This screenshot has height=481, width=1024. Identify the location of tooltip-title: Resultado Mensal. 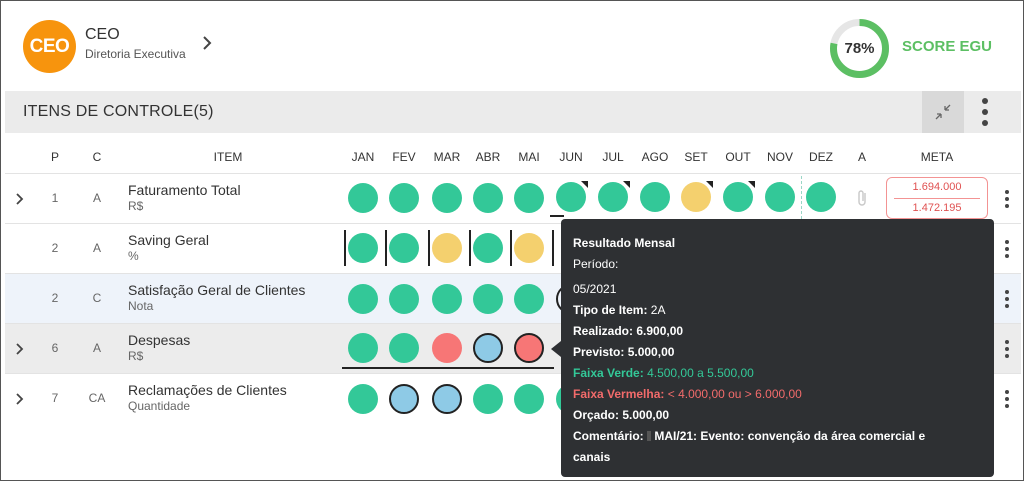
(624, 243).